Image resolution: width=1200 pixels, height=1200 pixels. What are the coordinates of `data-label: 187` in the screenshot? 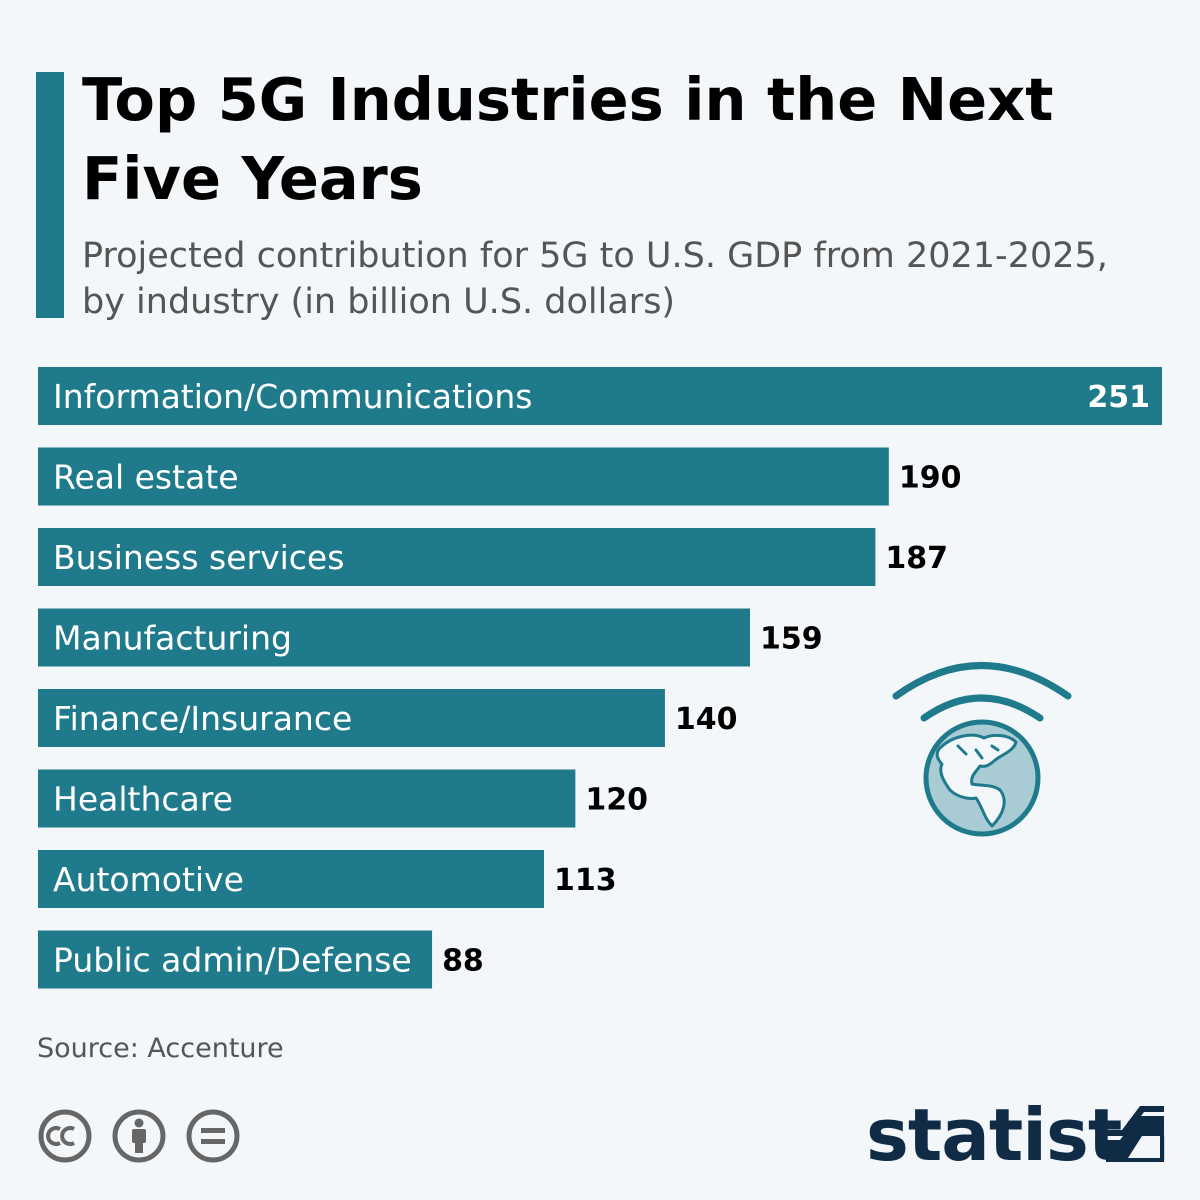 It's located at (916, 558).